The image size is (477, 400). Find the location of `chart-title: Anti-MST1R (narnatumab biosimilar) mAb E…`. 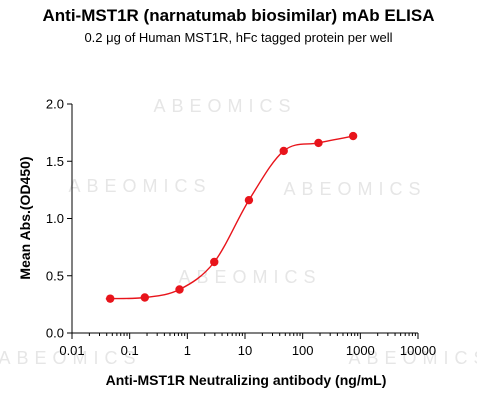

chart-title: Anti-MST1R (narnatumab biosimilar) mAb E… is located at coordinates (238, 15).